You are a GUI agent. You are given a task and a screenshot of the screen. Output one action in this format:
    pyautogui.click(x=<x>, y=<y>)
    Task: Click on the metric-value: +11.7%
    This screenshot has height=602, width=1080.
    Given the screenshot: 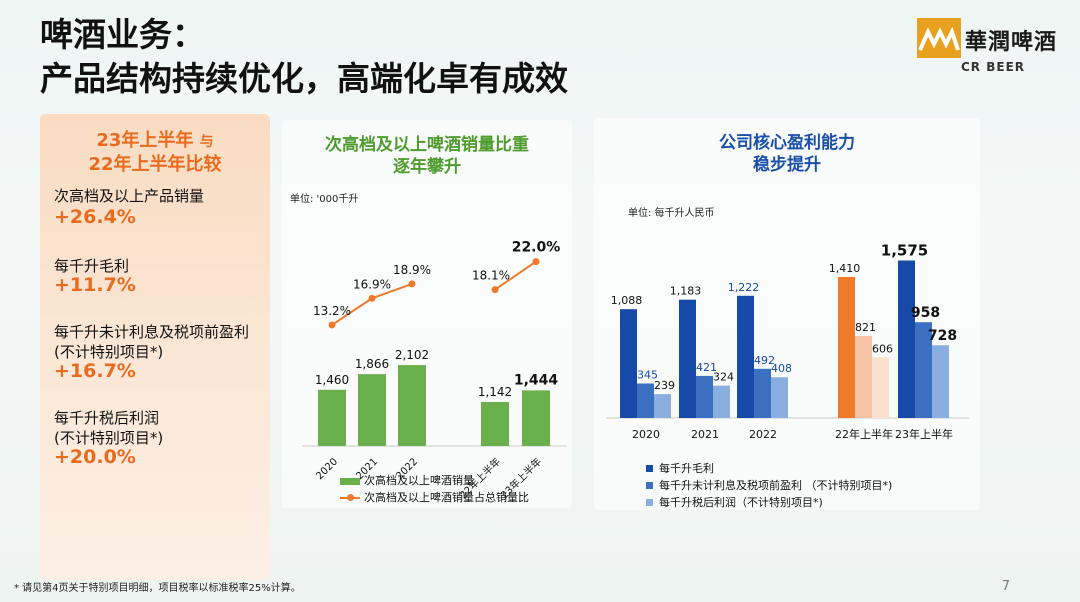 What is the action you would take?
    pyautogui.click(x=95, y=285)
    